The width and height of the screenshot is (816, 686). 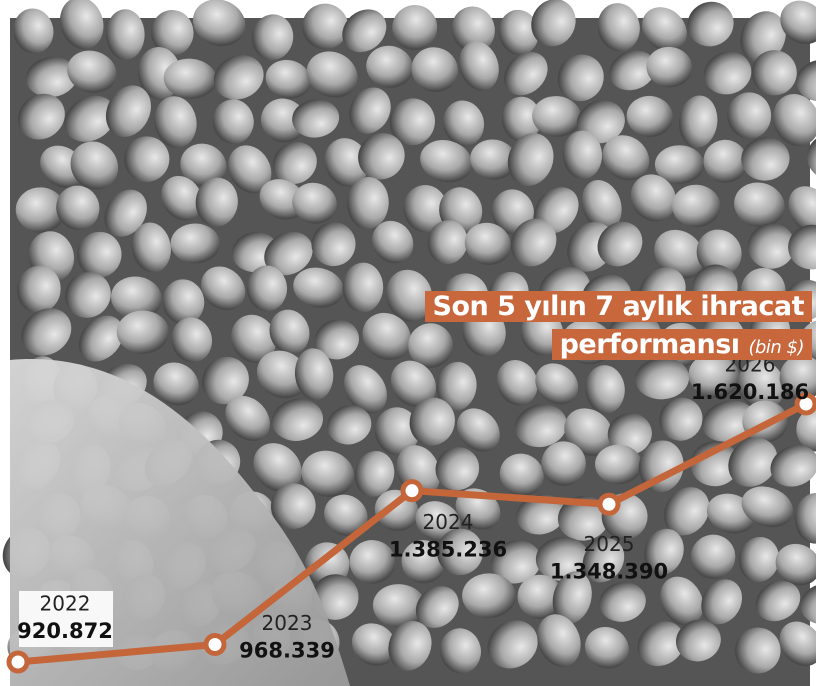 I want to click on chart-subtitle: (bin $), so click(x=776, y=347).